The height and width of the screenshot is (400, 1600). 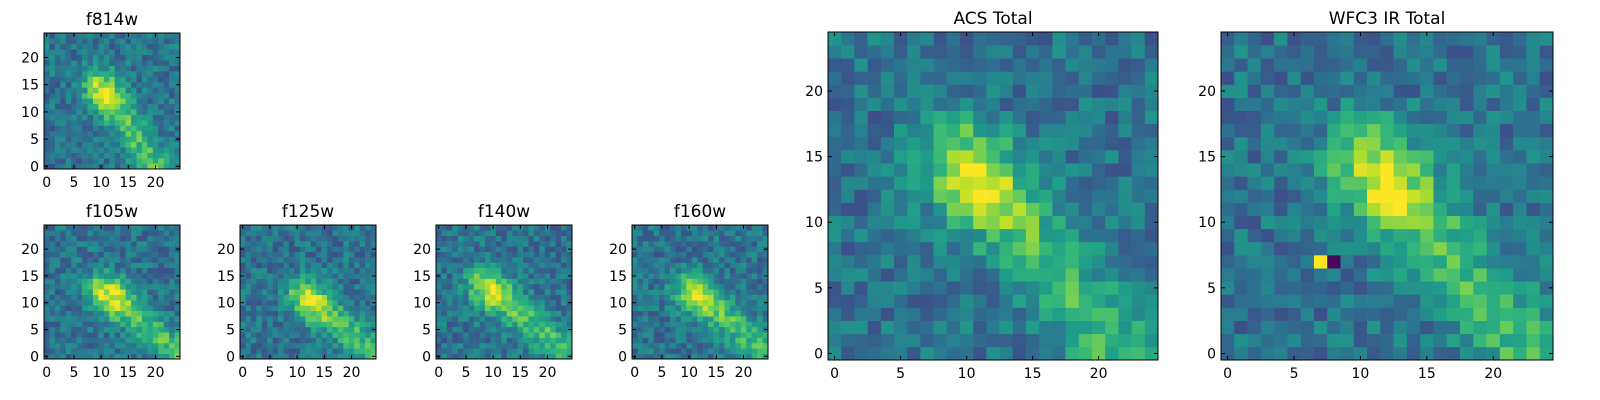 What do you see at coordinates (1361, 374) in the screenshot?
I see `x-tick-label: 10` at bounding box center [1361, 374].